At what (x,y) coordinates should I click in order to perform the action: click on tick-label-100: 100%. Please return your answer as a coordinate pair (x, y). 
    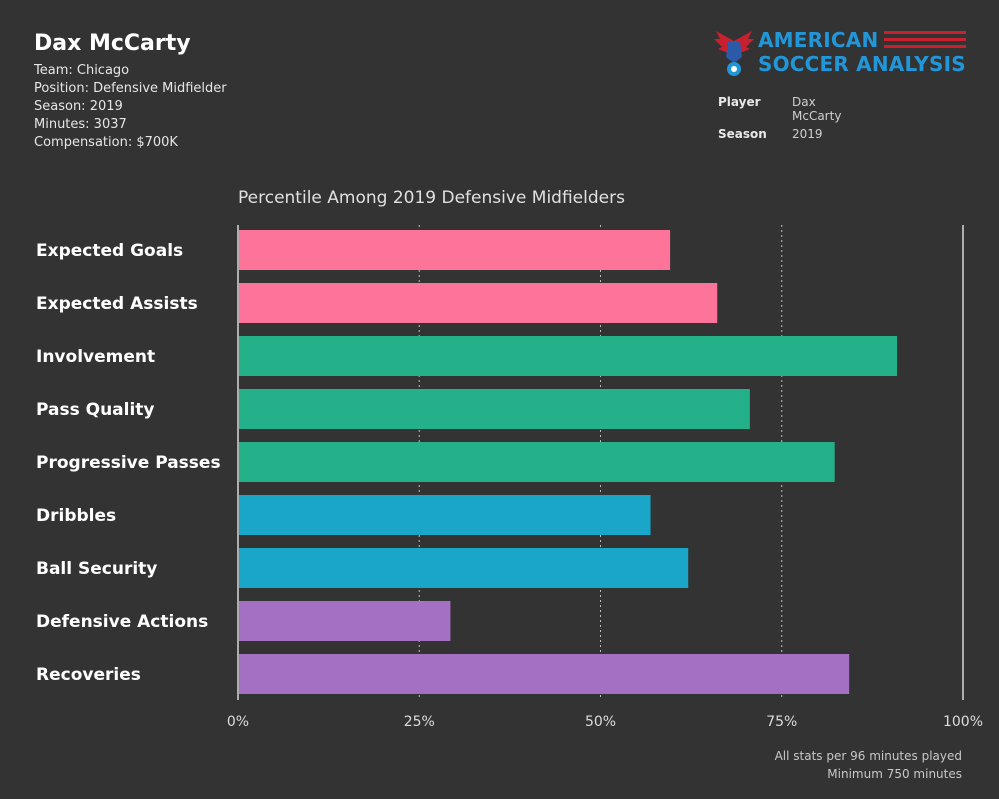
    Looking at the image, I should click on (963, 722).